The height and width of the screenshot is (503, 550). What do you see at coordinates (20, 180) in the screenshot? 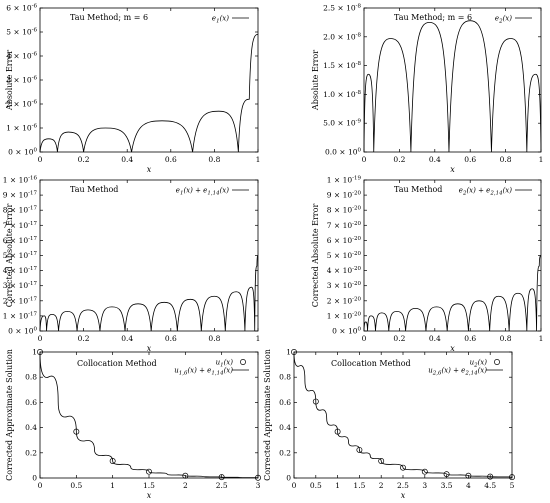
I see `y-tick-label: 1 × 10-16` at bounding box center [20, 180].